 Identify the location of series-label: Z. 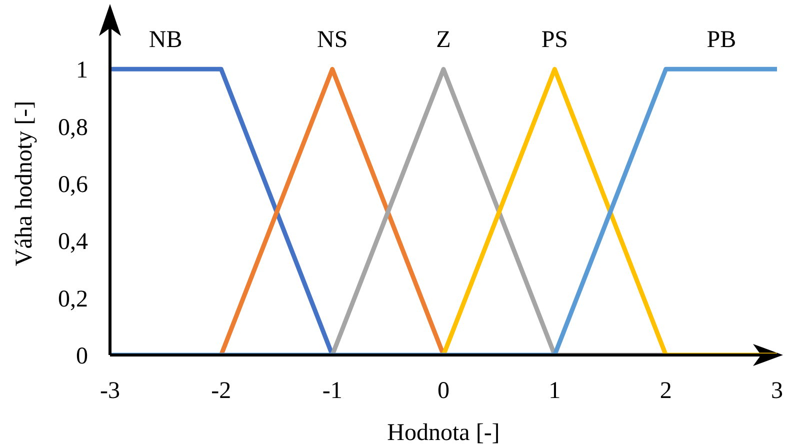
(443, 40).